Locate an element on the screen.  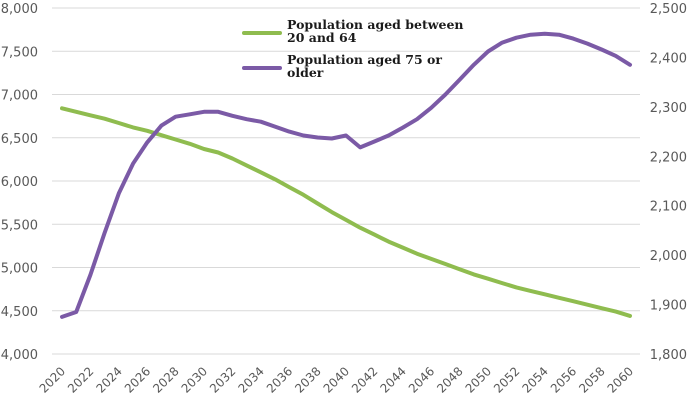
x-tick-label: 2034 is located at coordinates (250, 379).